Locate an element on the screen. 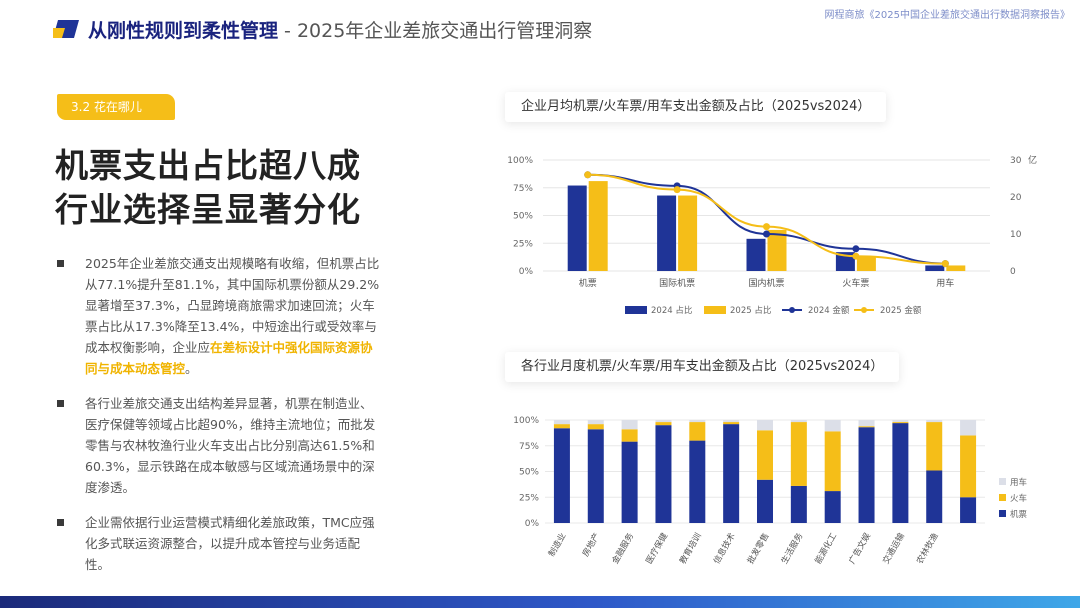 Image resolution: width=1080 pixels, height=608 pixels. x-tick-label: 国际机票 is located at coordinates (677, 283).